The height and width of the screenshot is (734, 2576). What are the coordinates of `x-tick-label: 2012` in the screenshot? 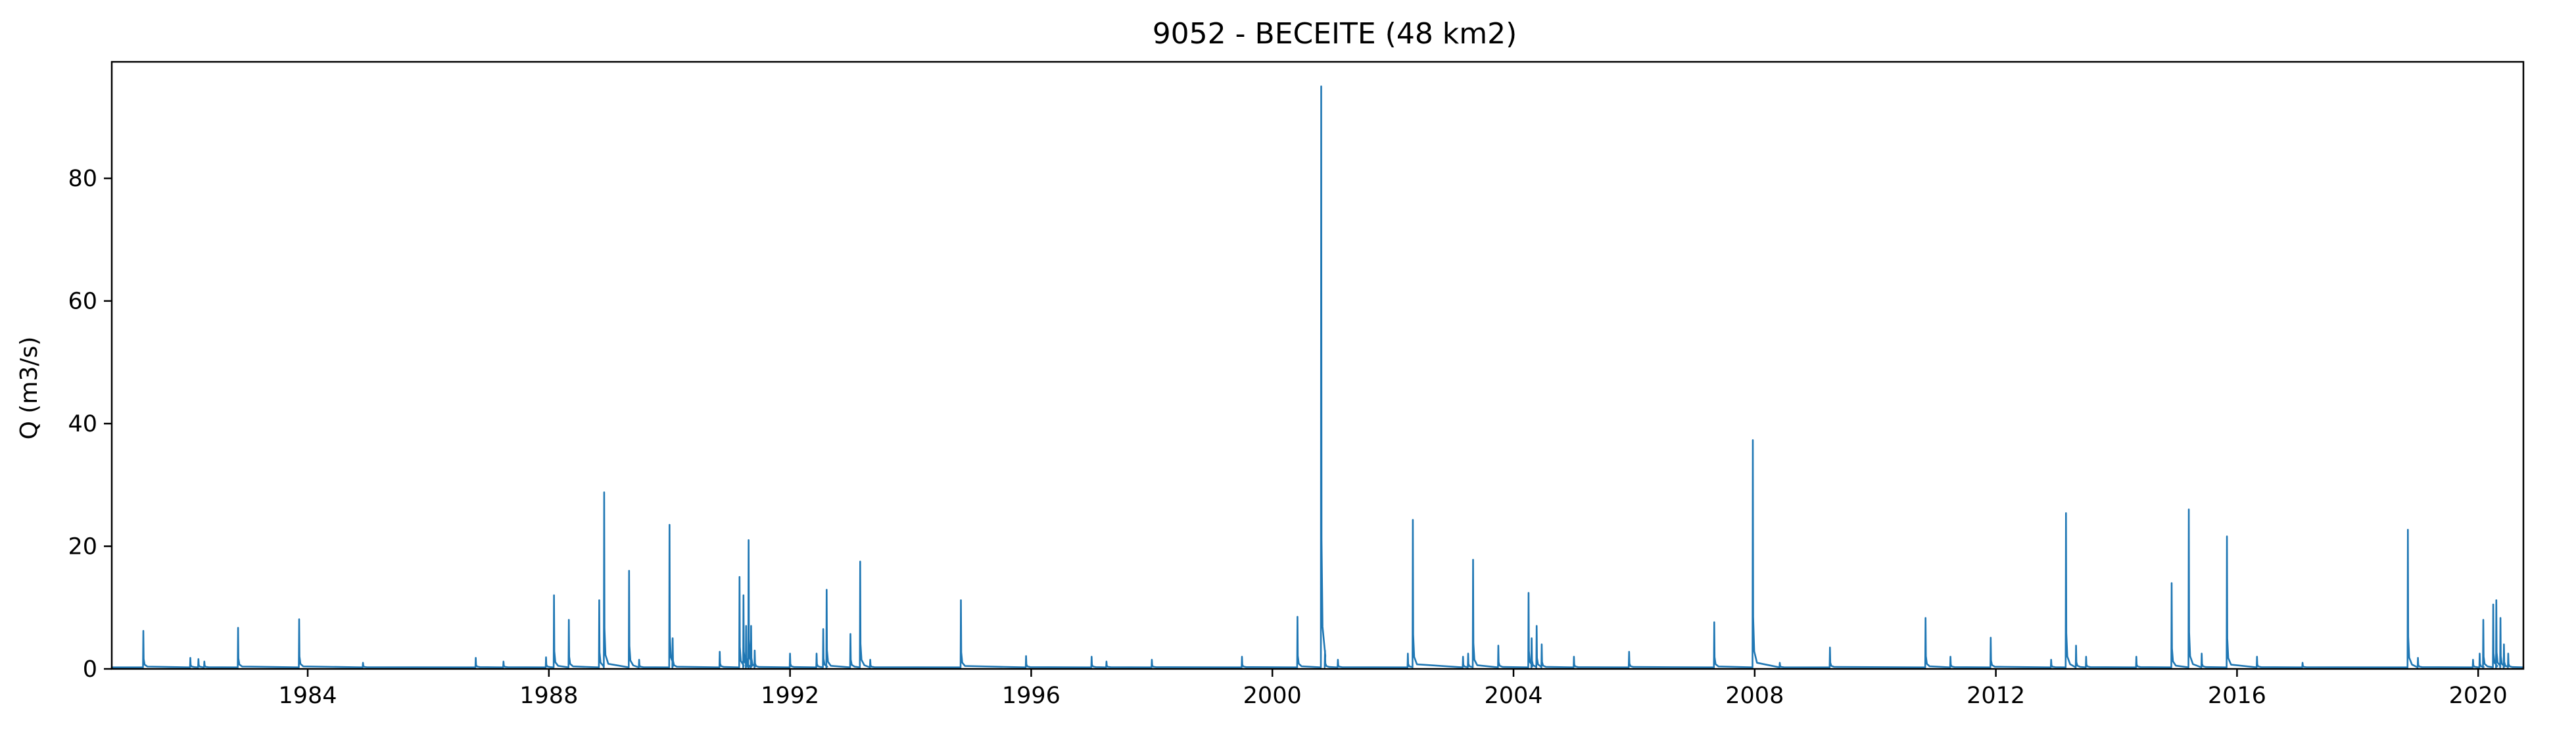 It's located at (1996, 696).